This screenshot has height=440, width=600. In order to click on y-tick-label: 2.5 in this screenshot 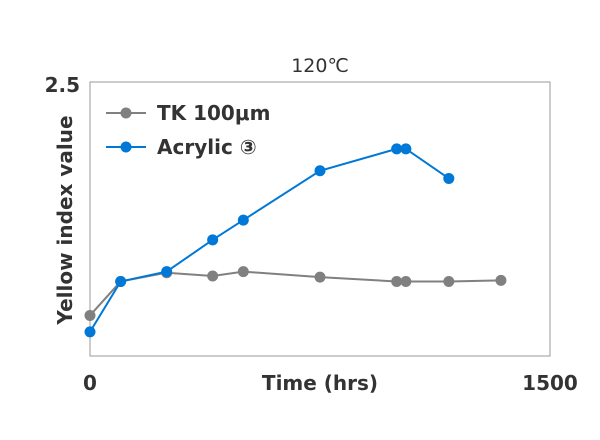, I will do `click(62, 85)`.